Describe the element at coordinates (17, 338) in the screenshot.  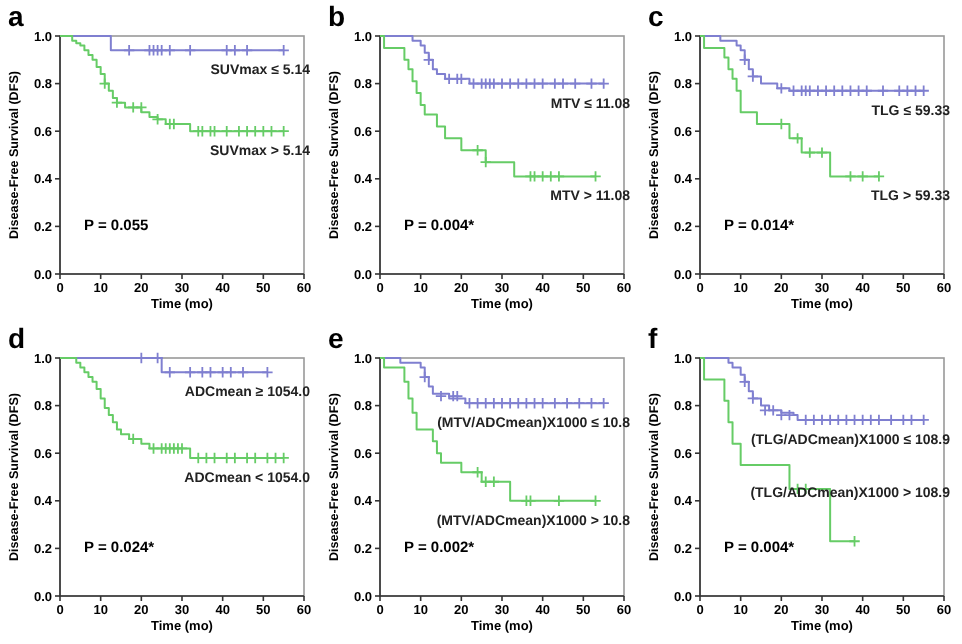
I see `chart-title: d` at that location.